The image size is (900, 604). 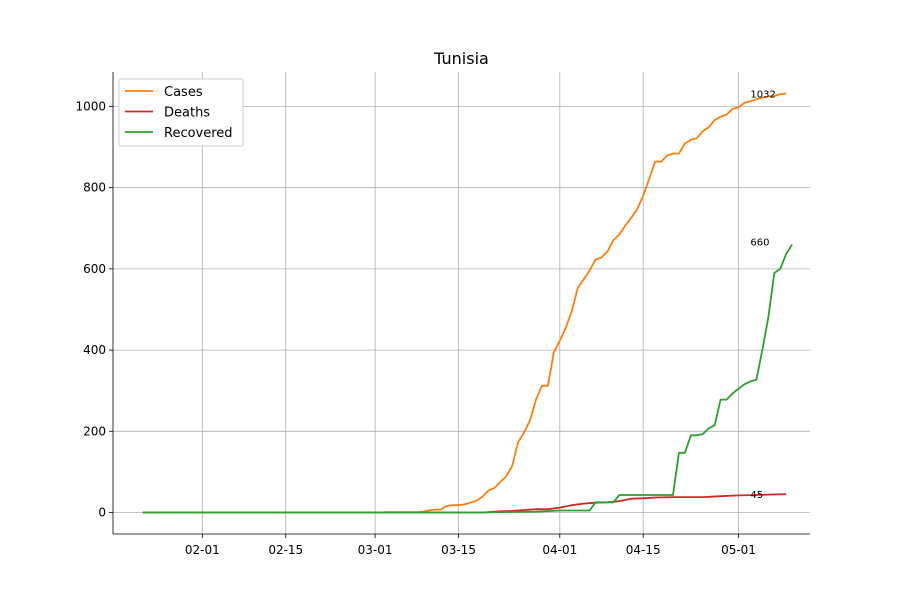 What do you see at coordinates (198, 133) in the screenshot?
I see `legend-label-recovered: Recovered` at bounding box center [198, 133].